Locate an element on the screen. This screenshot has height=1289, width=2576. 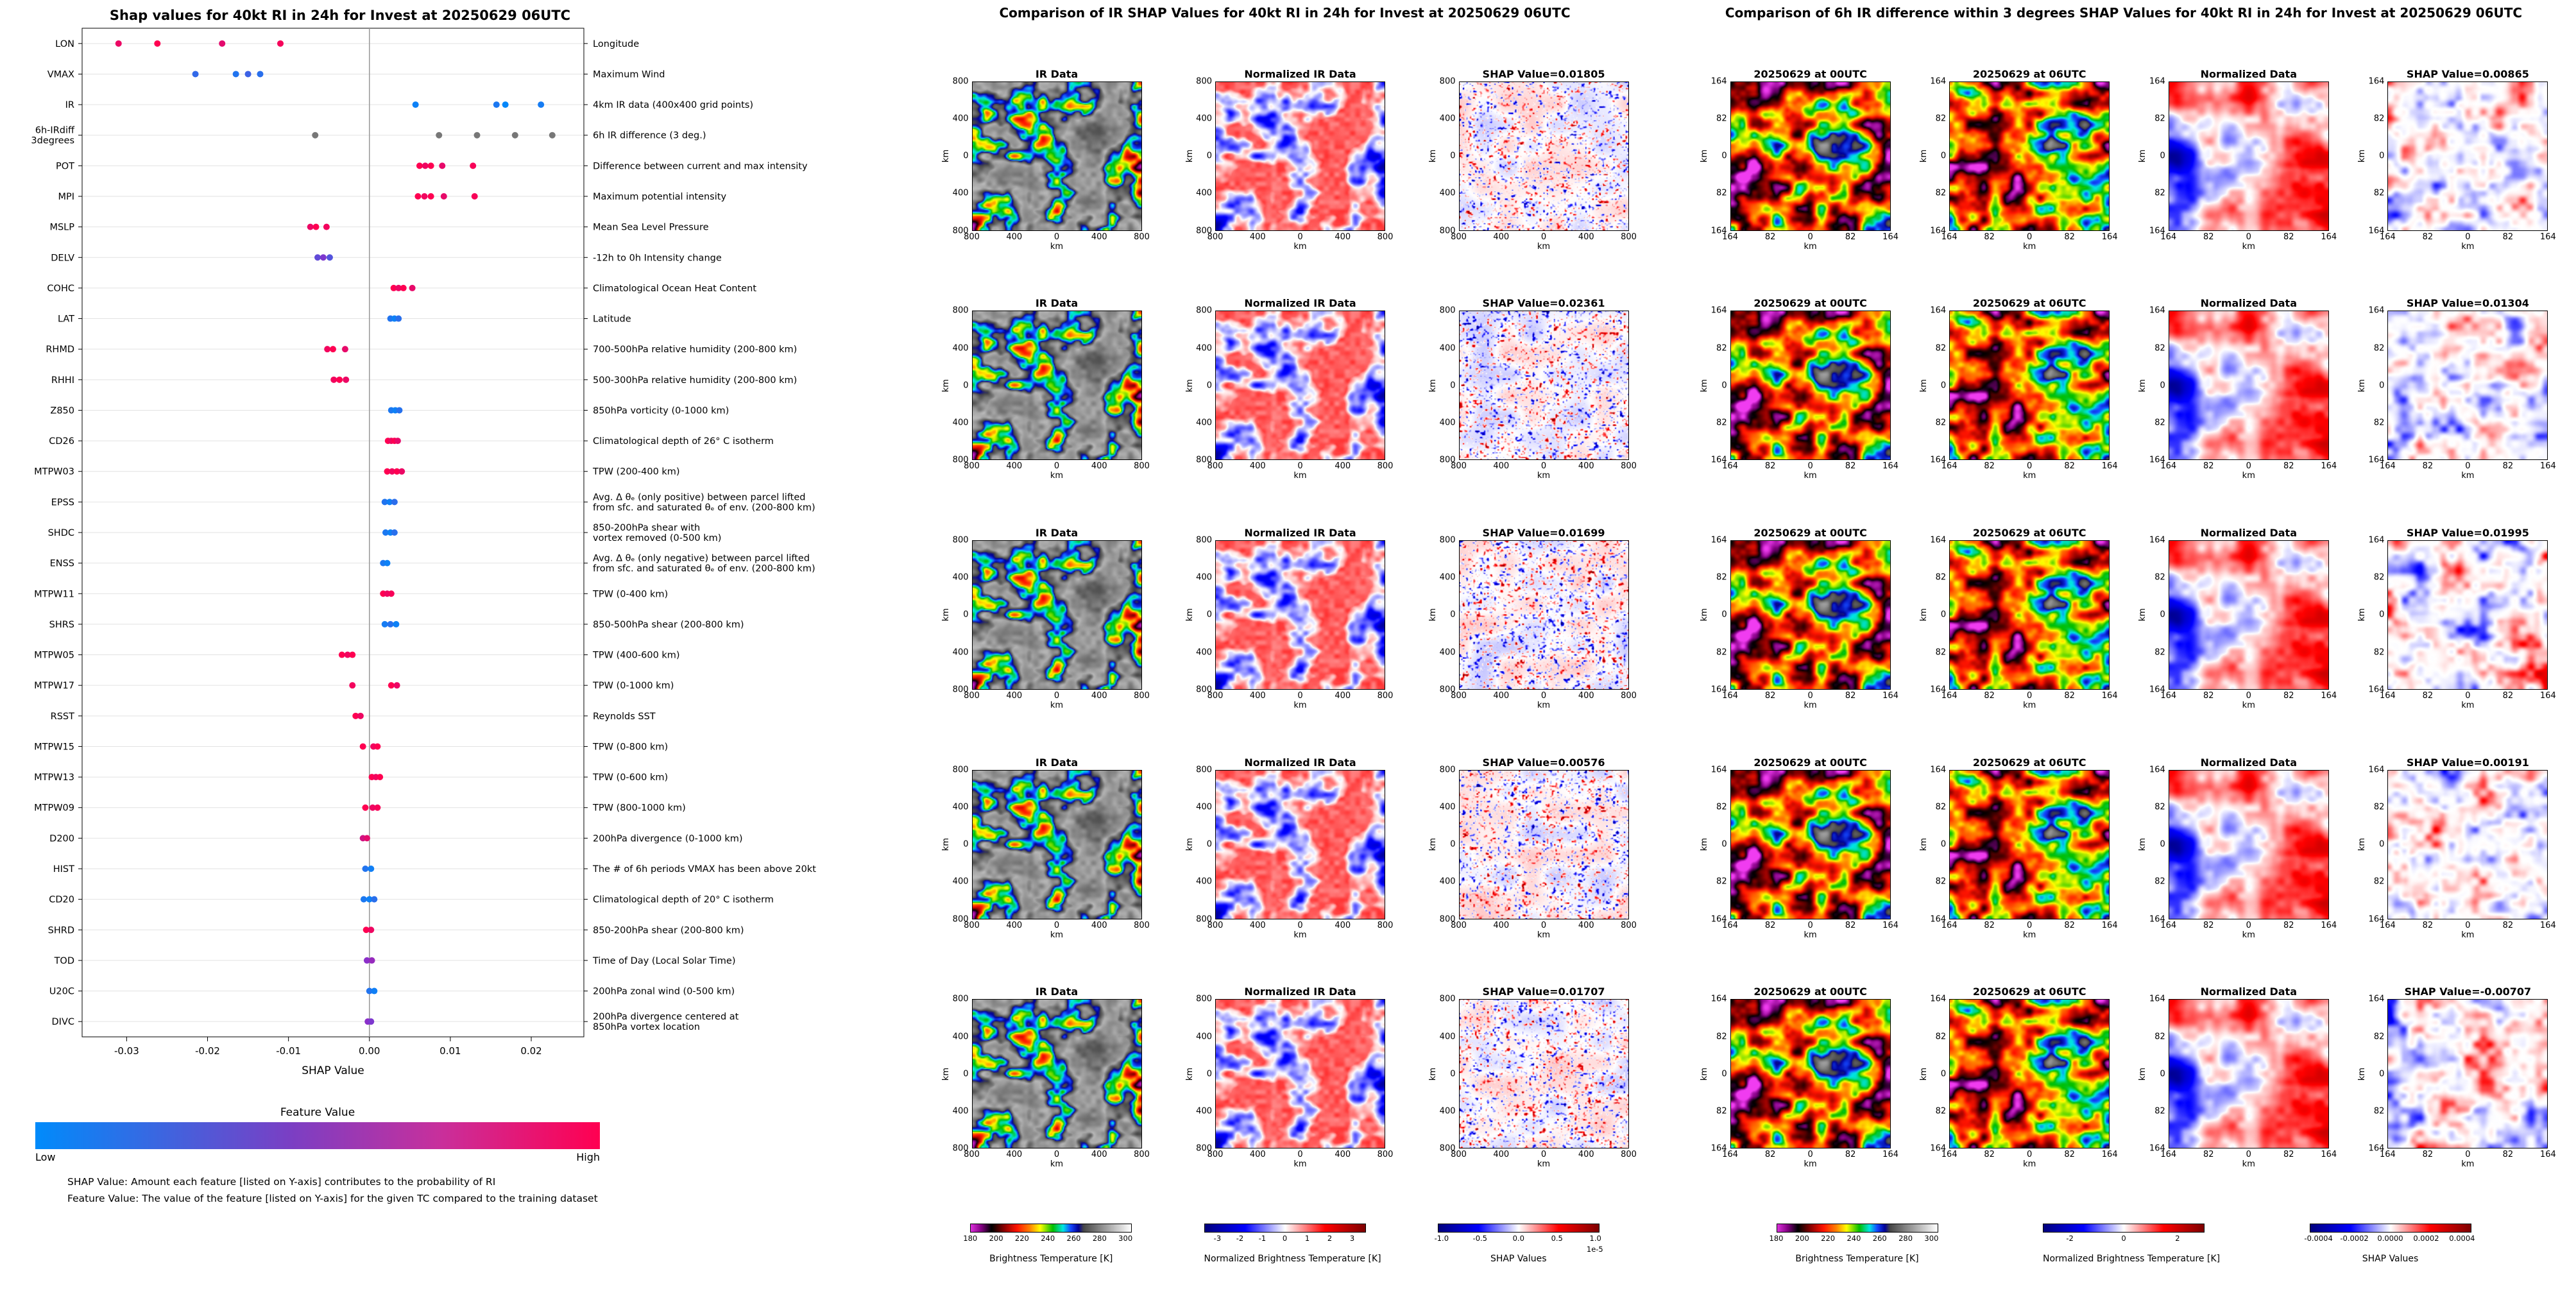
shap-value-map is located at coordinates (1543, 1074).